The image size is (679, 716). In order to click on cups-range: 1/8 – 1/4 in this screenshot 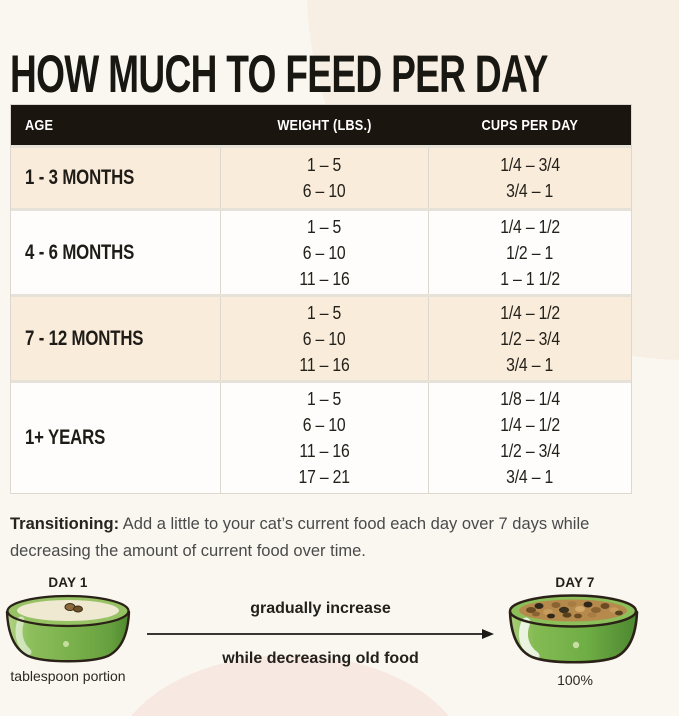, I will do `click(530, 398)`.